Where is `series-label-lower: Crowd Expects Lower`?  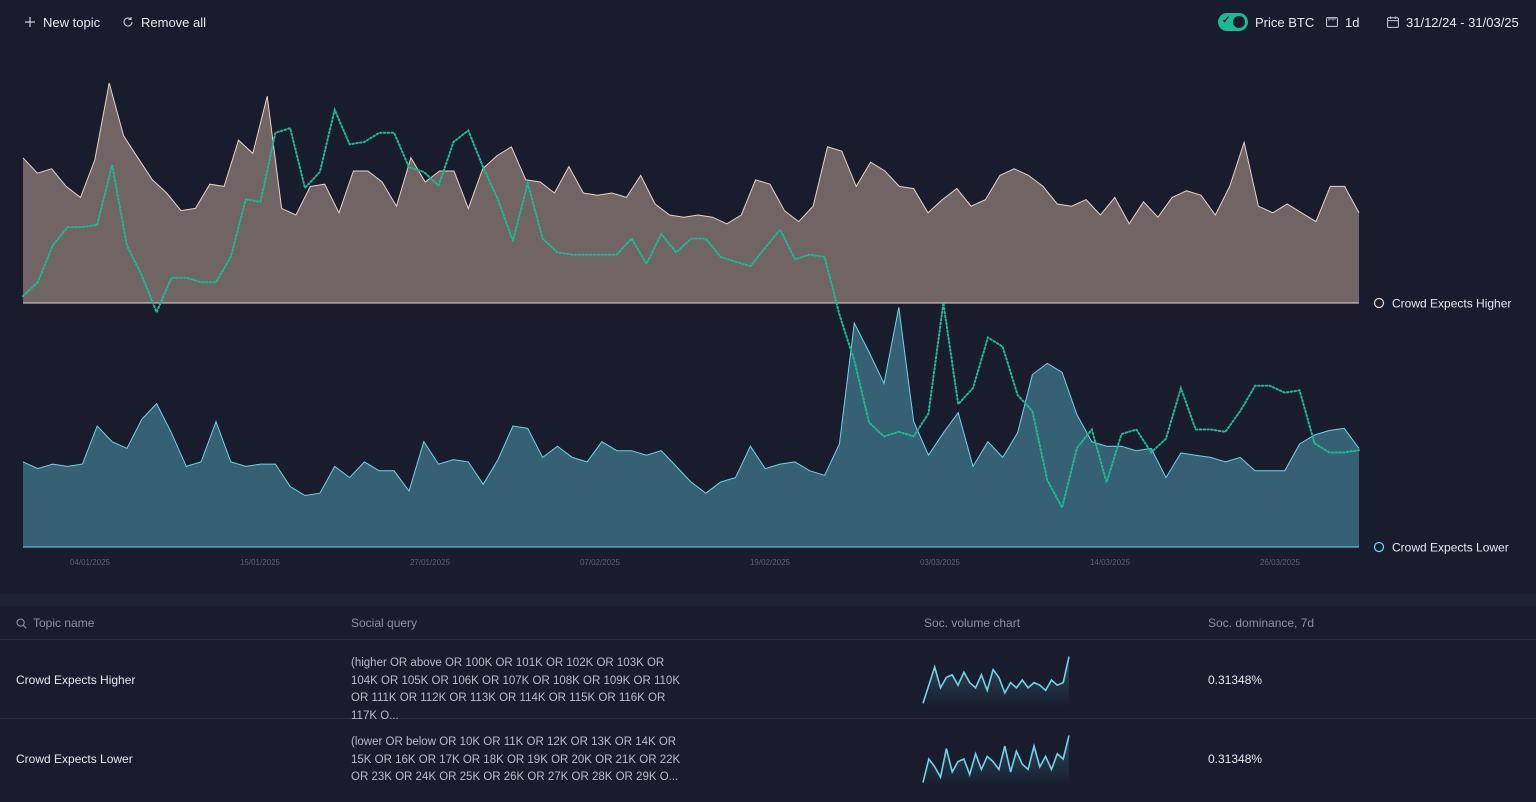 series-label-lower: Crowd Expects Lower is located at coordinates (1450, 548).